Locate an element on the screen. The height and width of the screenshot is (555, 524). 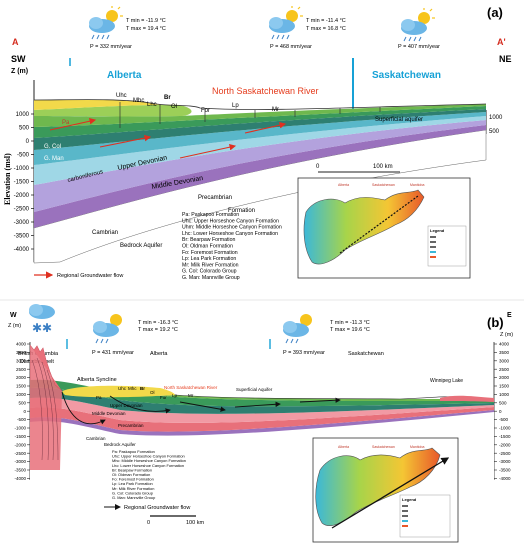
y-tick-label: 4000 is located at coordinates (504, 344).